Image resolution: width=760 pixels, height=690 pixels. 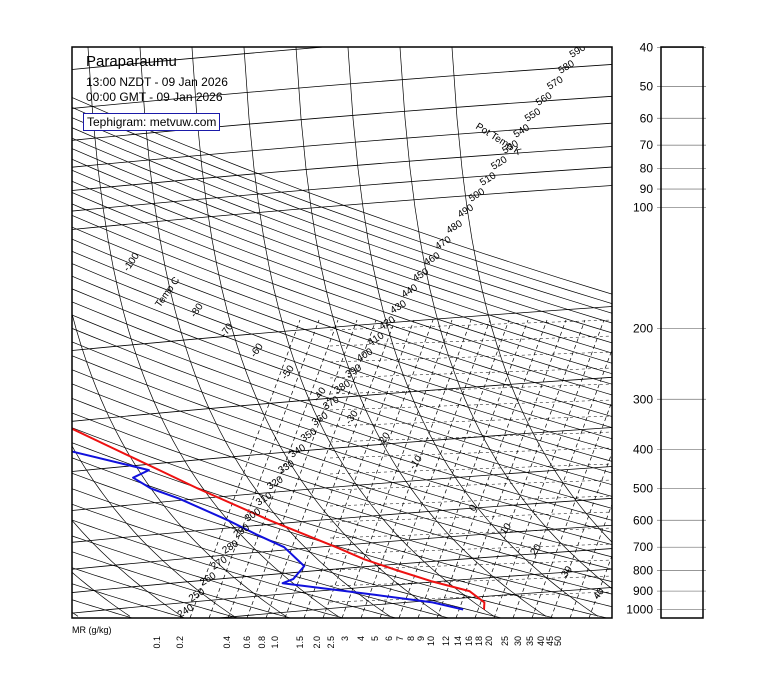 I want to click on pot-temp-tick-label: 470, so click(x=443, y=243).